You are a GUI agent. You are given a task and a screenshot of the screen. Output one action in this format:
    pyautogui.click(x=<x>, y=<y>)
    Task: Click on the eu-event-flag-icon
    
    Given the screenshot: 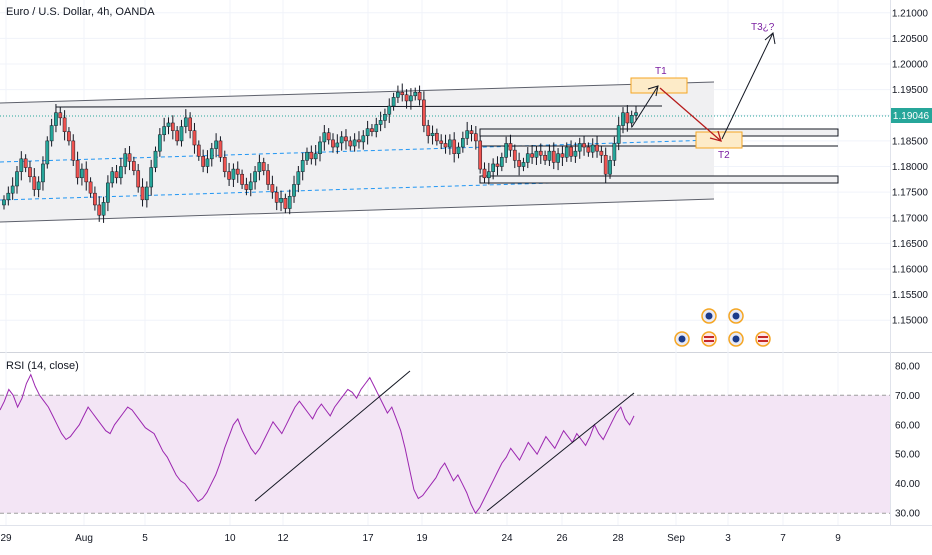 What is the action you would take?
    pyautogui.click(x=736, y=339)
    